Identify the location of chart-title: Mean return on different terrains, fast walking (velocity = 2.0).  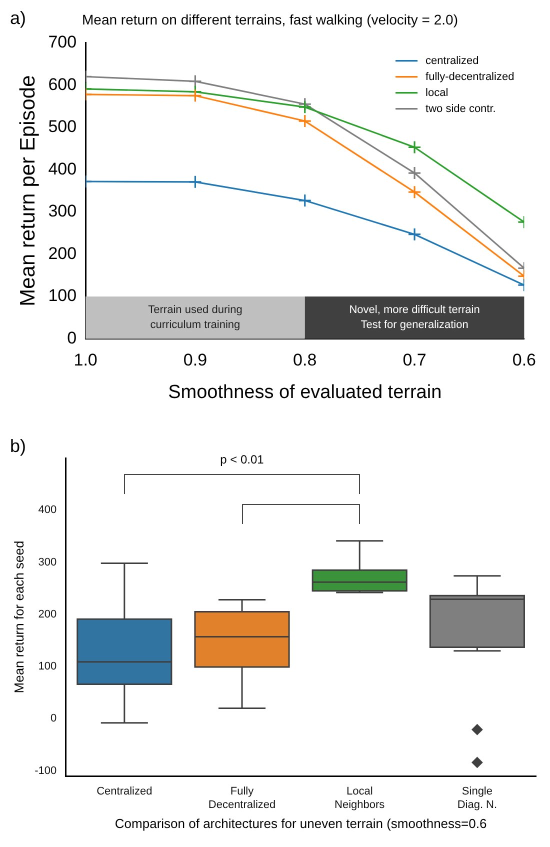
(270, 19).